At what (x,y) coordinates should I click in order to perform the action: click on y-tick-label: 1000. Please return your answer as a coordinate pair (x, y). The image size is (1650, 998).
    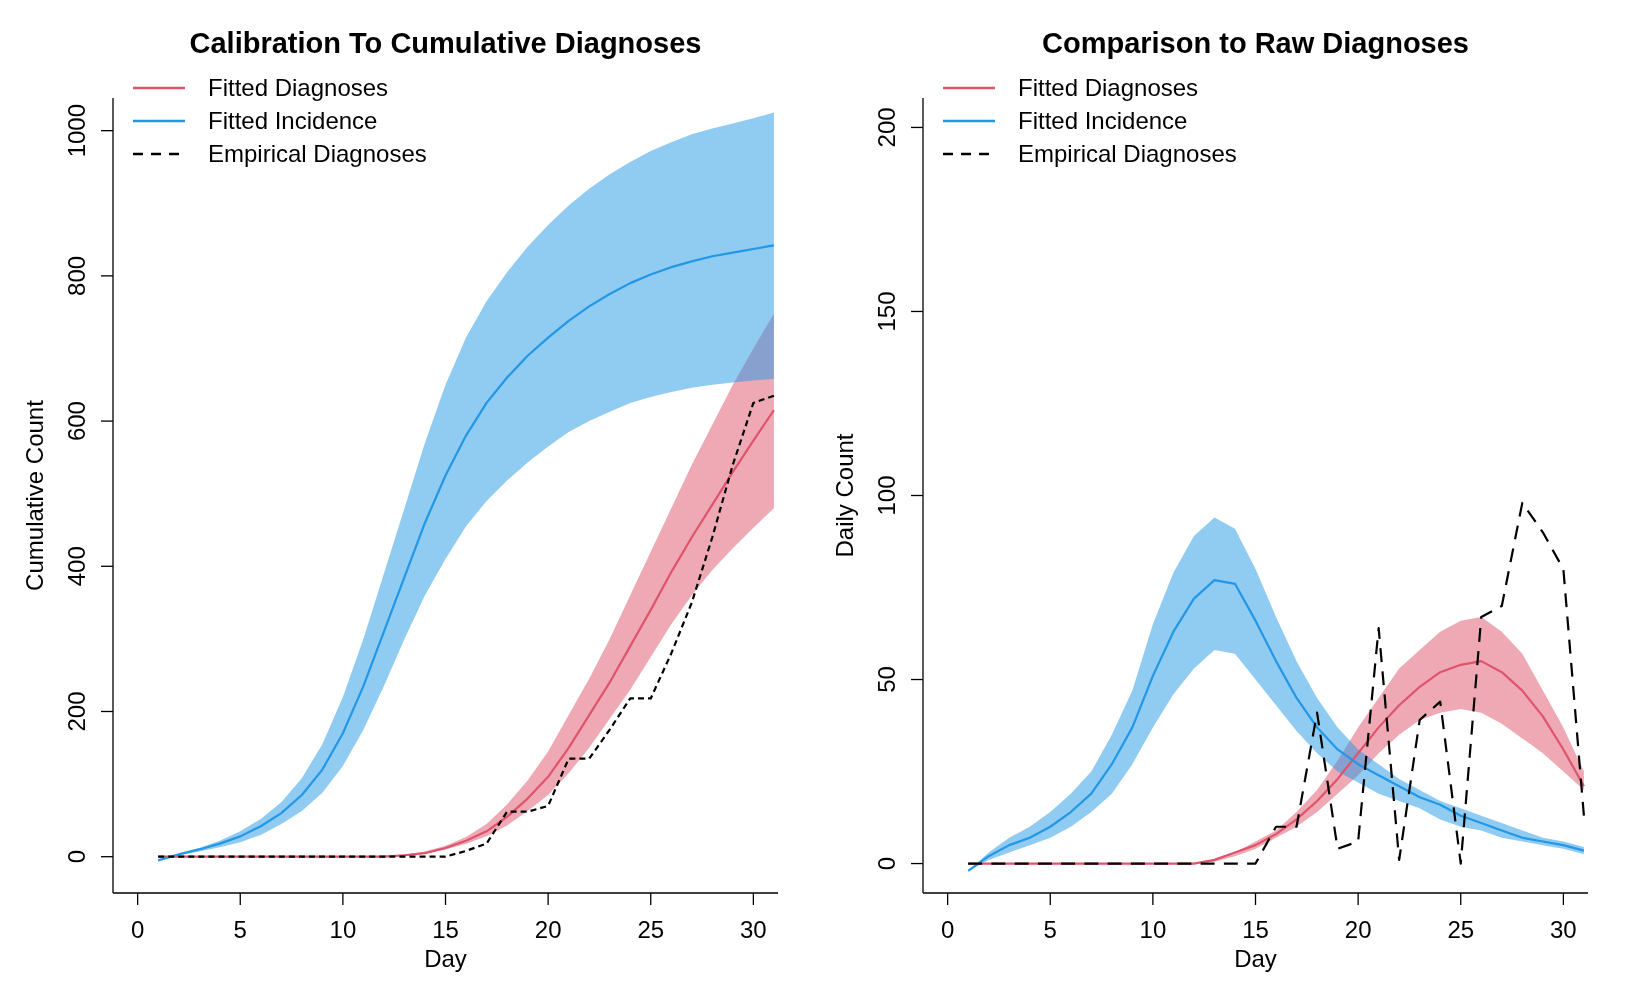
    Looking at the image, I should click on (76, 130).